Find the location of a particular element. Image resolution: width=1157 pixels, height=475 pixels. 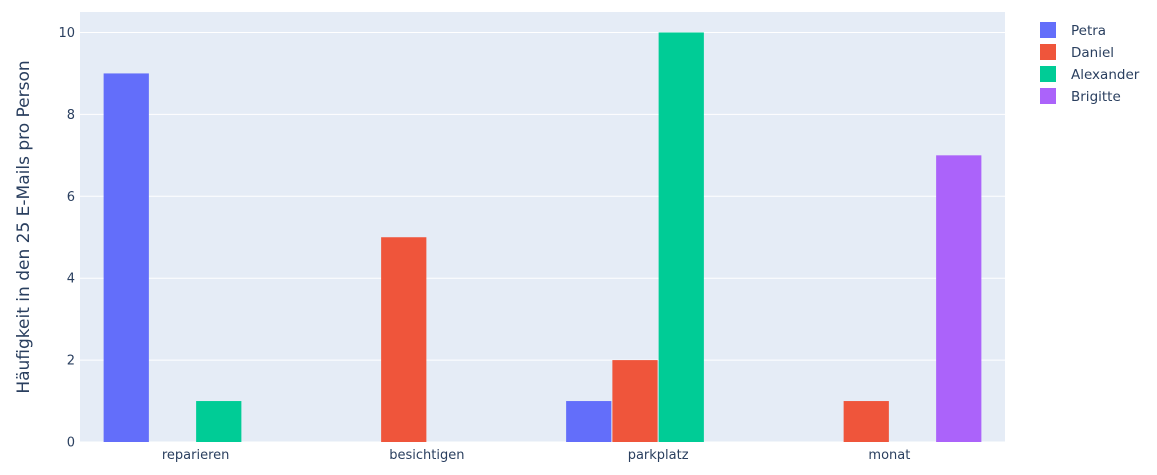

y-tick-label: 0 is located at coordinates (71, 443).